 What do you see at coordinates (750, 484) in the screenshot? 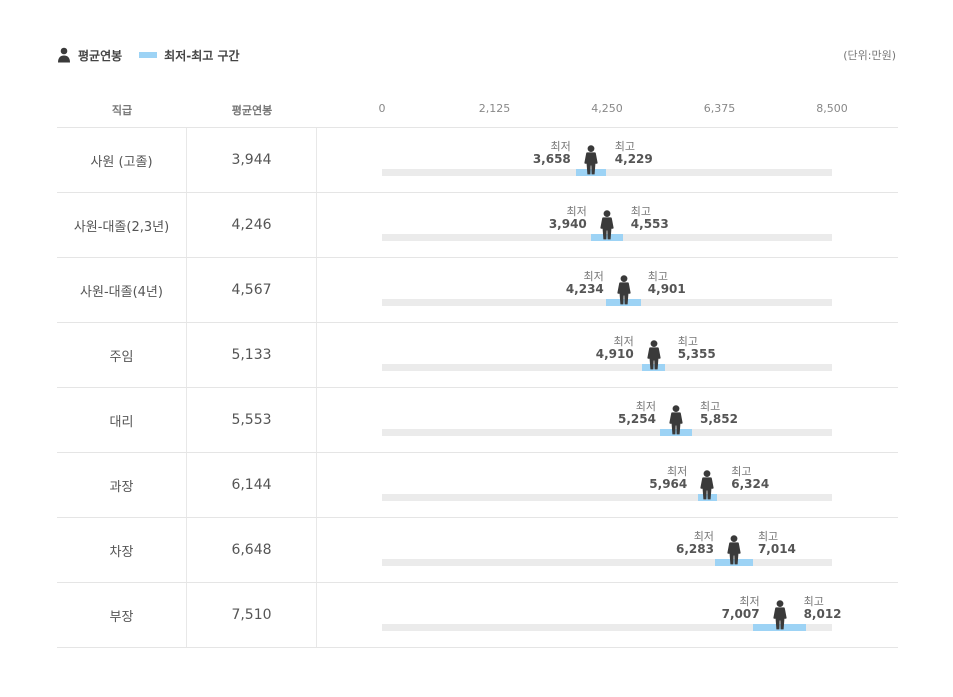
I see `max-value: 6,324` at bounding box center [750, 484].